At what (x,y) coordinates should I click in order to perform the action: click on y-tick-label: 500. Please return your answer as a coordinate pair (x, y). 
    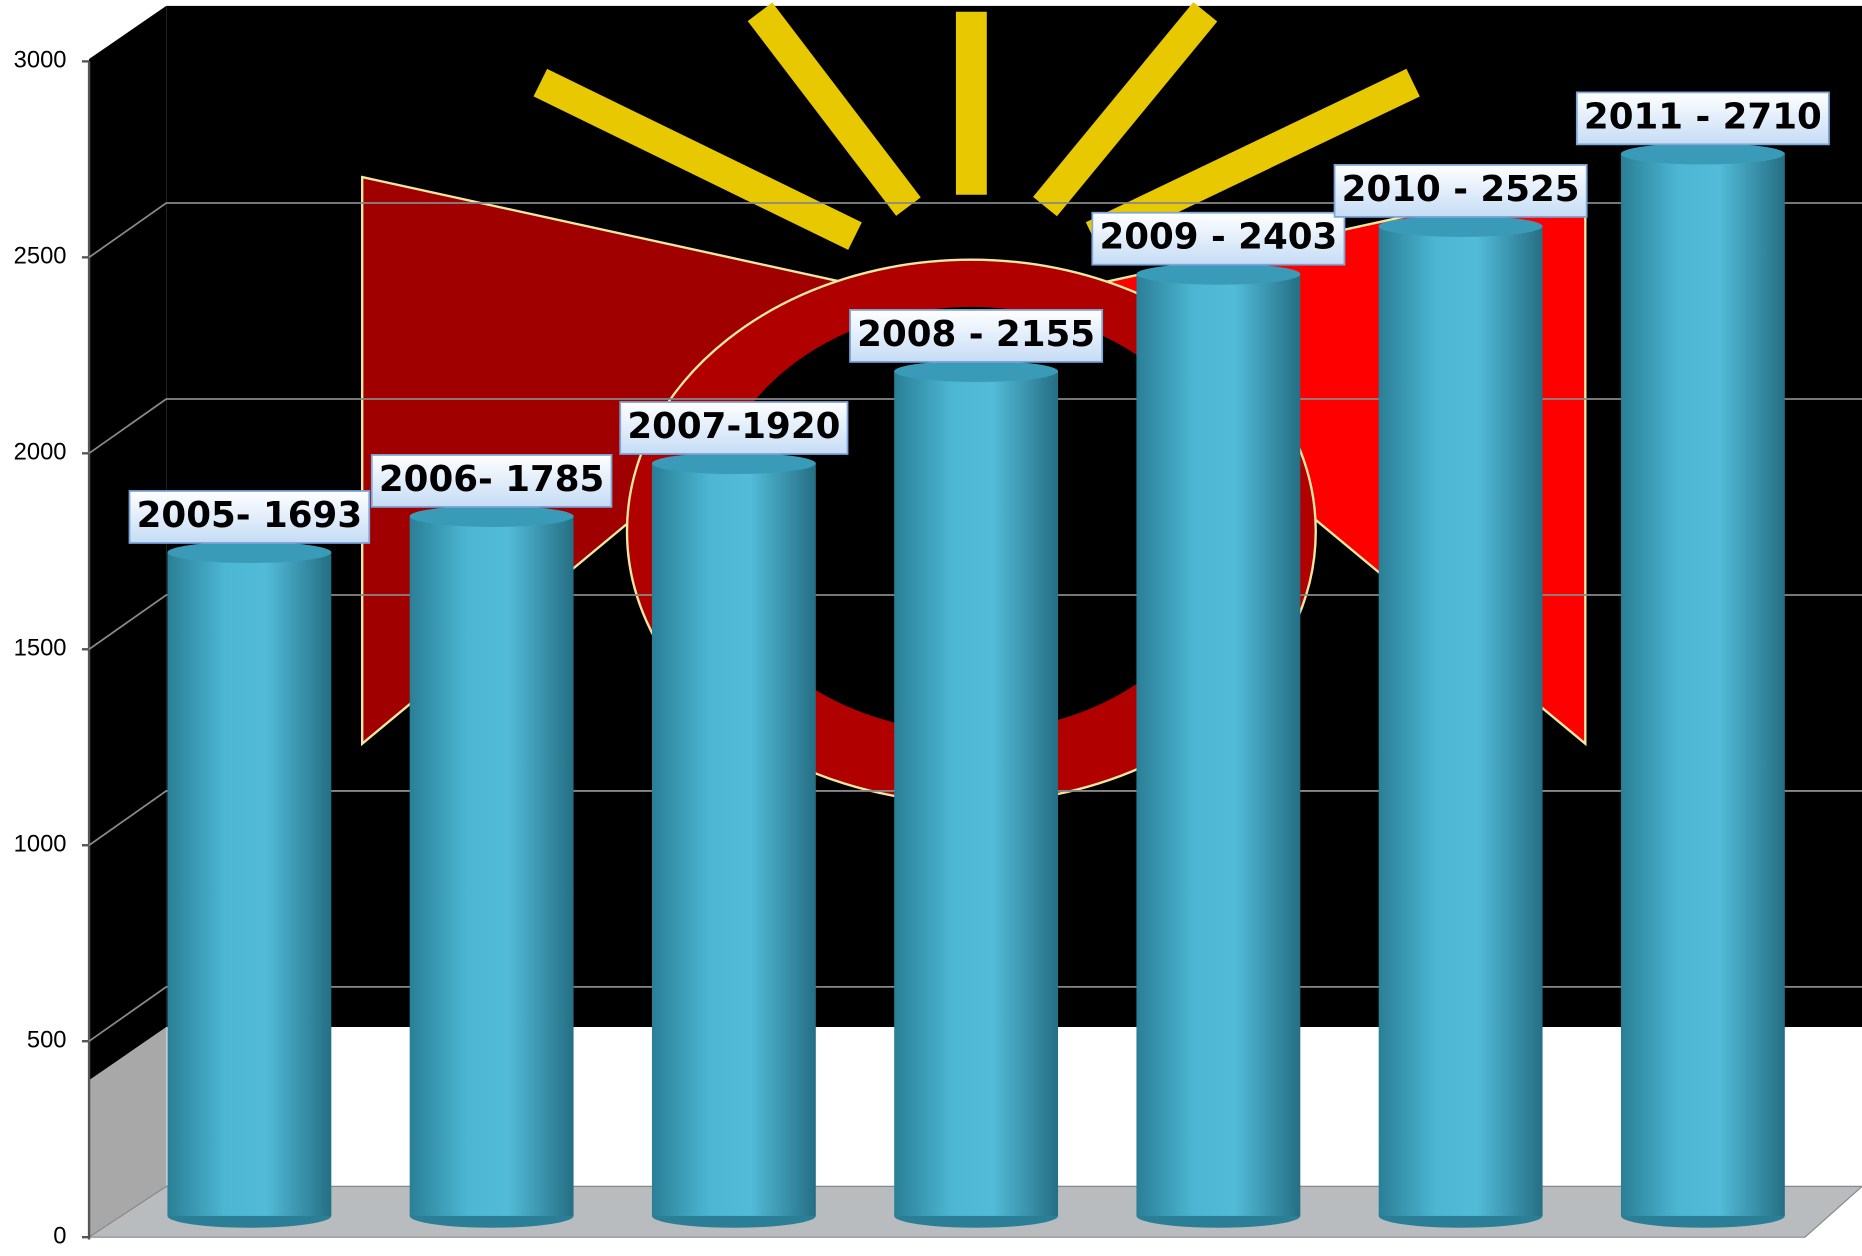
    Looking at the image, I should click on (47, 1040).